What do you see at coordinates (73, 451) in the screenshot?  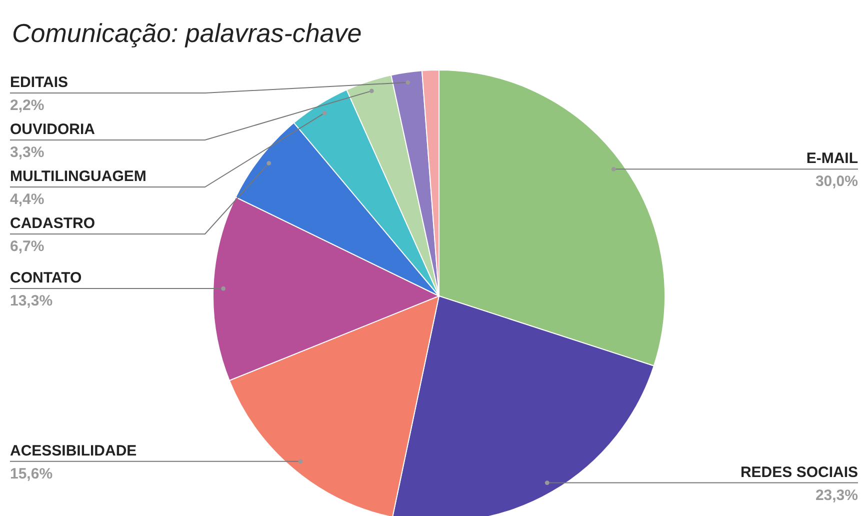 I see `slice-label: ACESSIBILIDADE` at bounding box center [73, 451].